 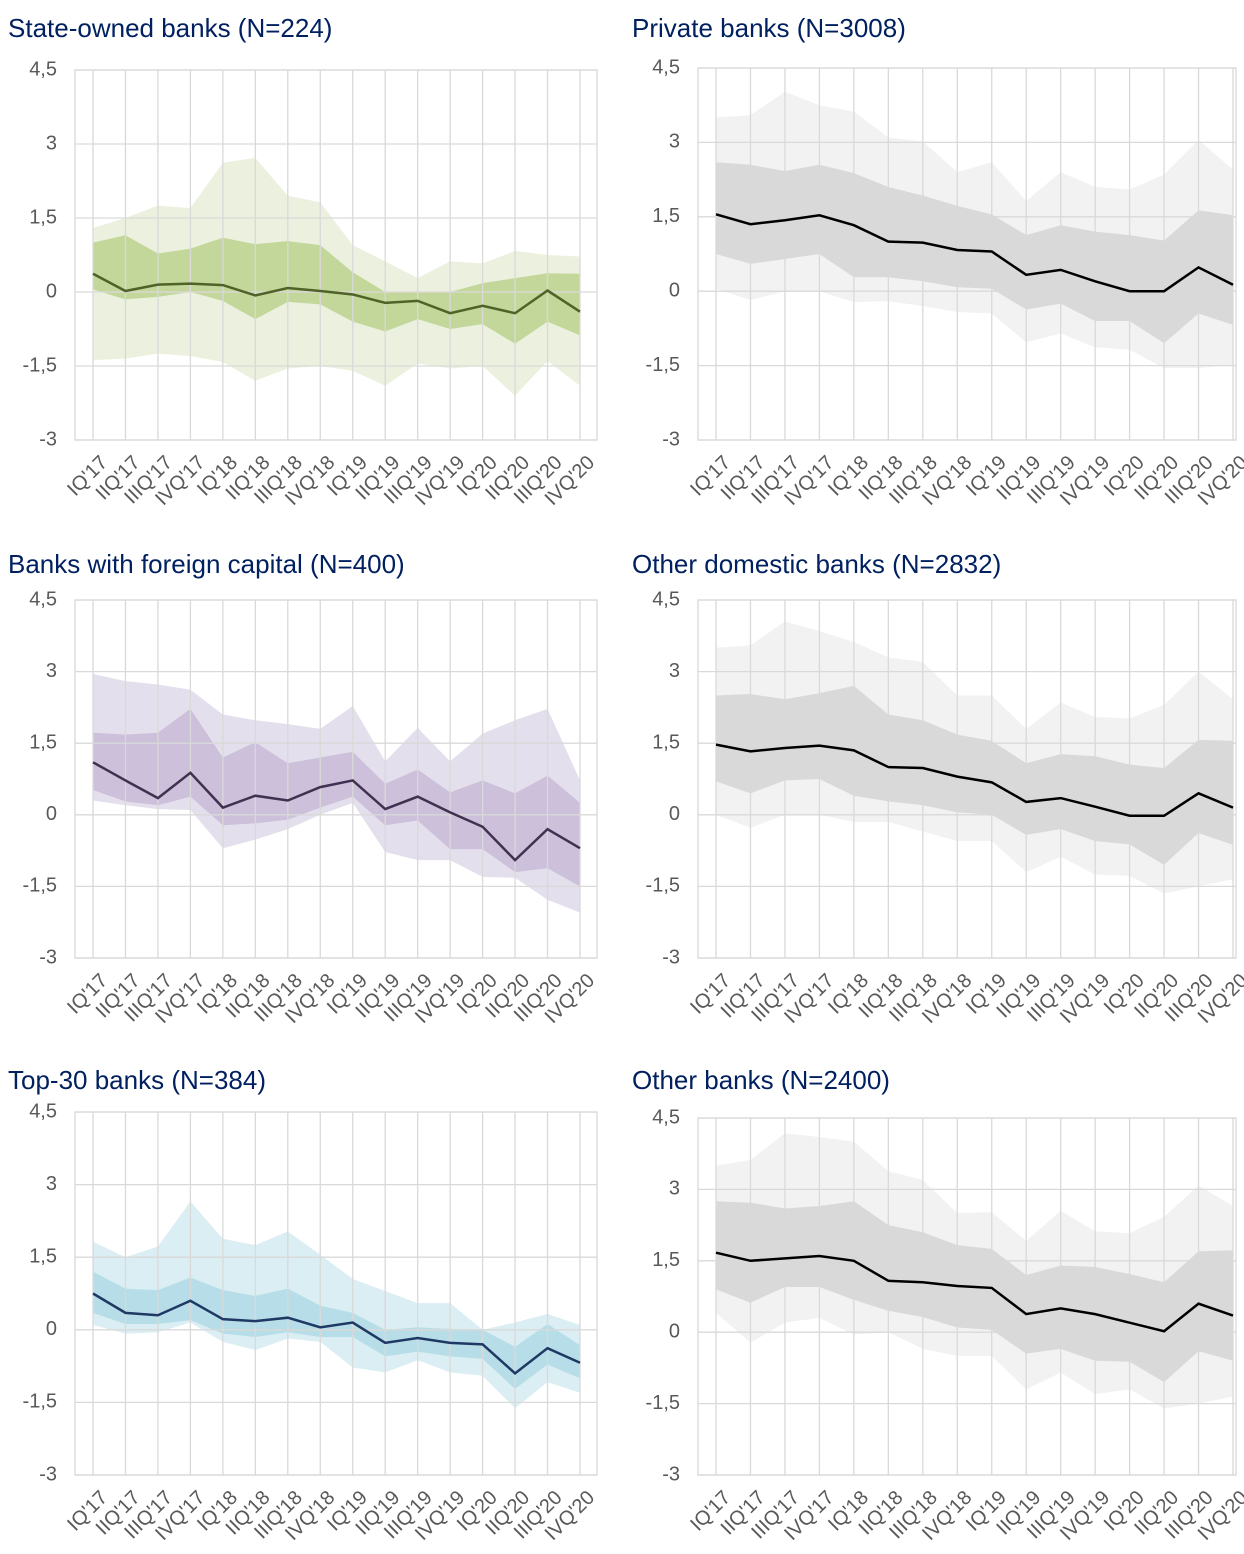 What do you see at coordinates (761, 1080) in the screenshot?
I see `chart-title: Other banks (N=2400)` at bounding box center [761, 1080].